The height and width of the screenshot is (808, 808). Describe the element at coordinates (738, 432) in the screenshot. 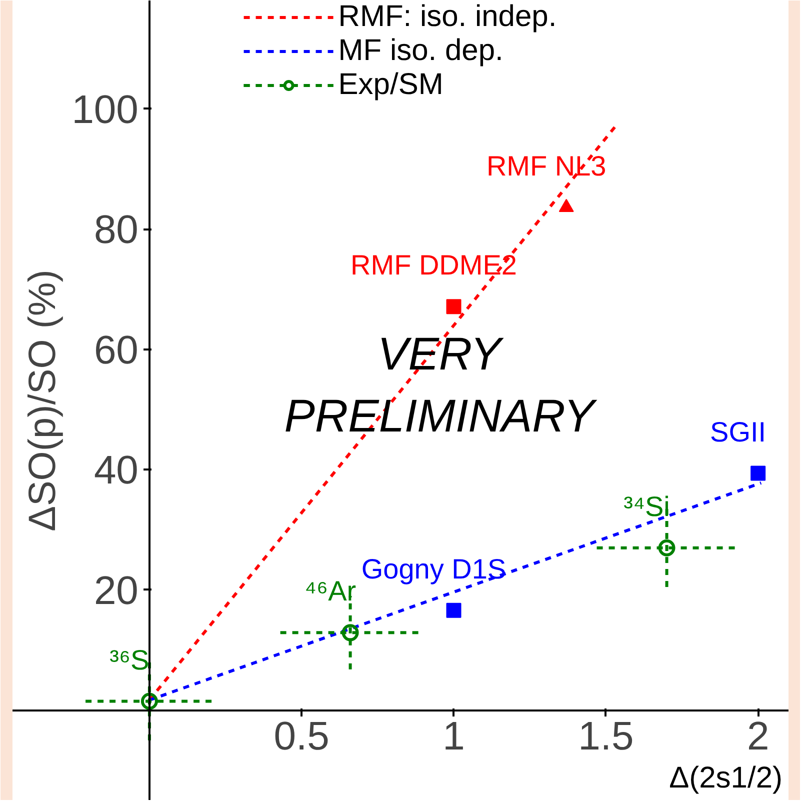

I see `annotation: SGII` at that location.